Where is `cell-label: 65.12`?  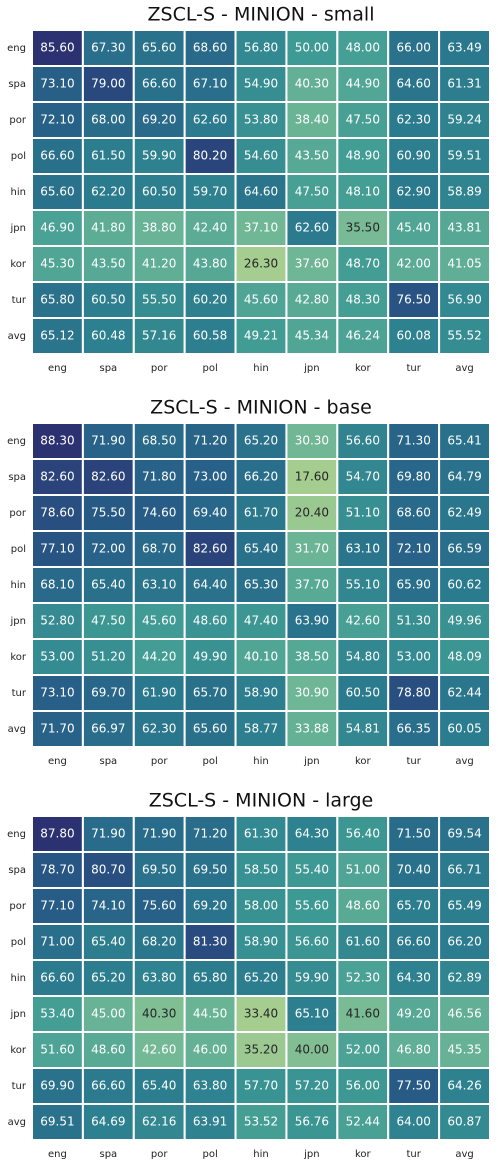
cell-label: 65.12 is located at coordinates (57, 336).